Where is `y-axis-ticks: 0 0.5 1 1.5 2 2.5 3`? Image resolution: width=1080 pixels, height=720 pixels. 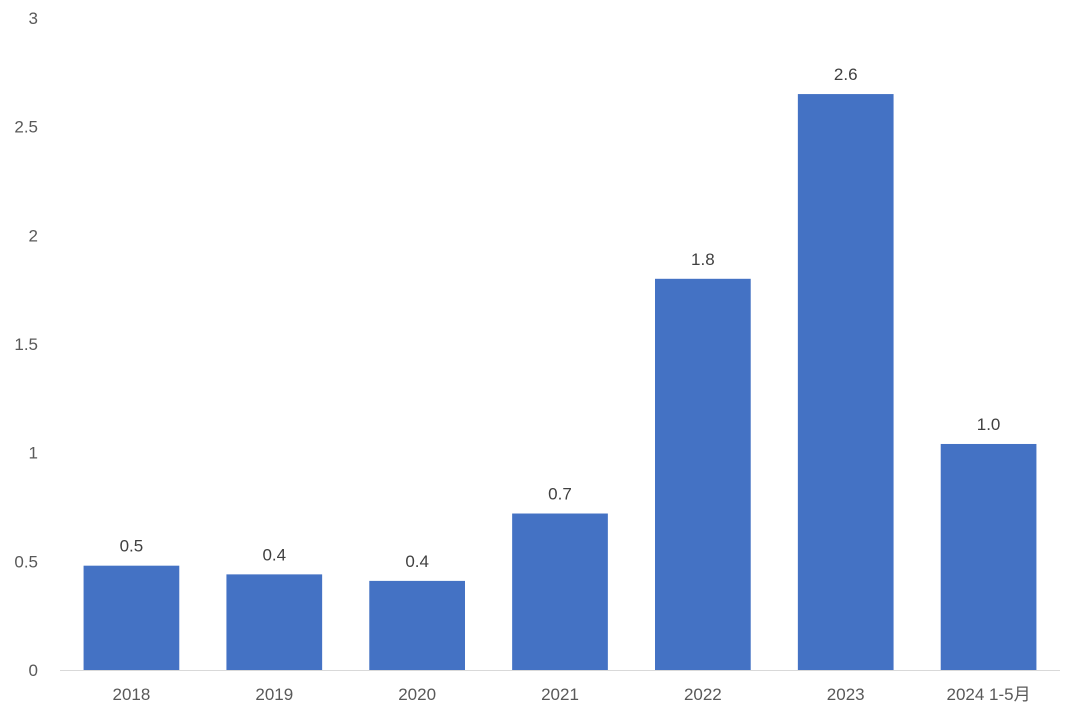 y-axis-ticks: 0 0.5 1 1.5 2 2.5 3 is located at coordinates (26, 344).